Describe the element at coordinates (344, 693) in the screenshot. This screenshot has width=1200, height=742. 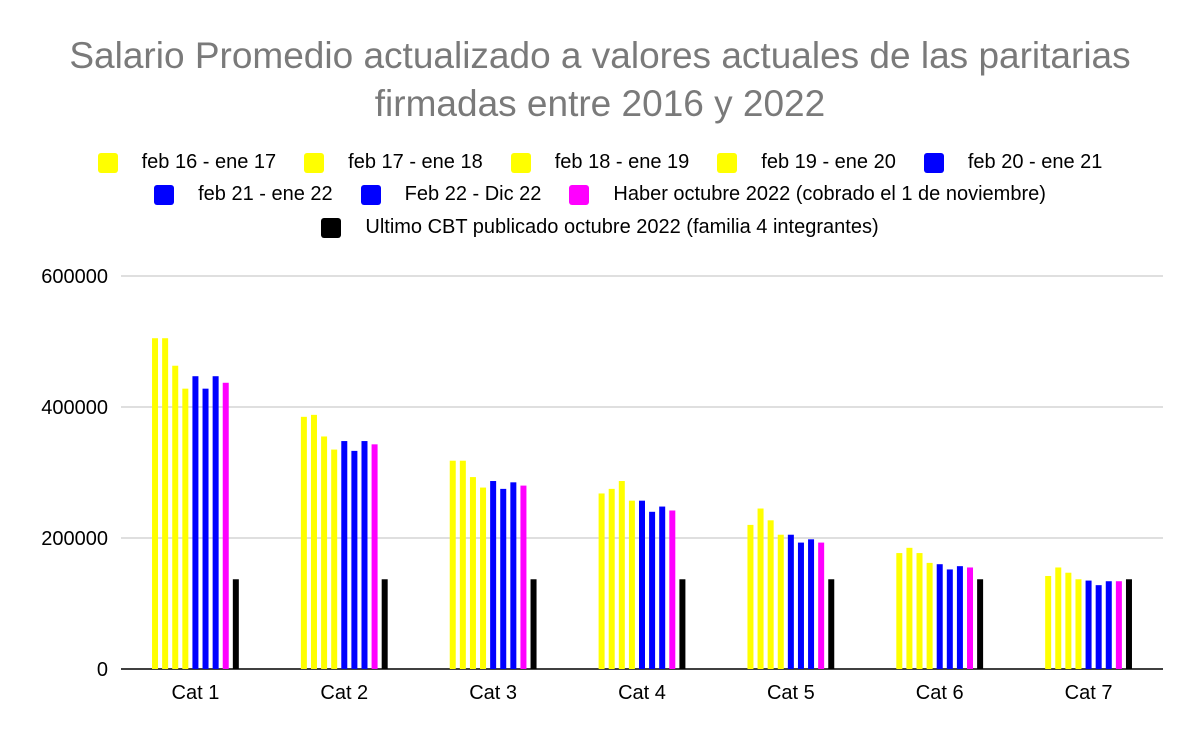
I see `x-tick-label: Cat 2` at that location.